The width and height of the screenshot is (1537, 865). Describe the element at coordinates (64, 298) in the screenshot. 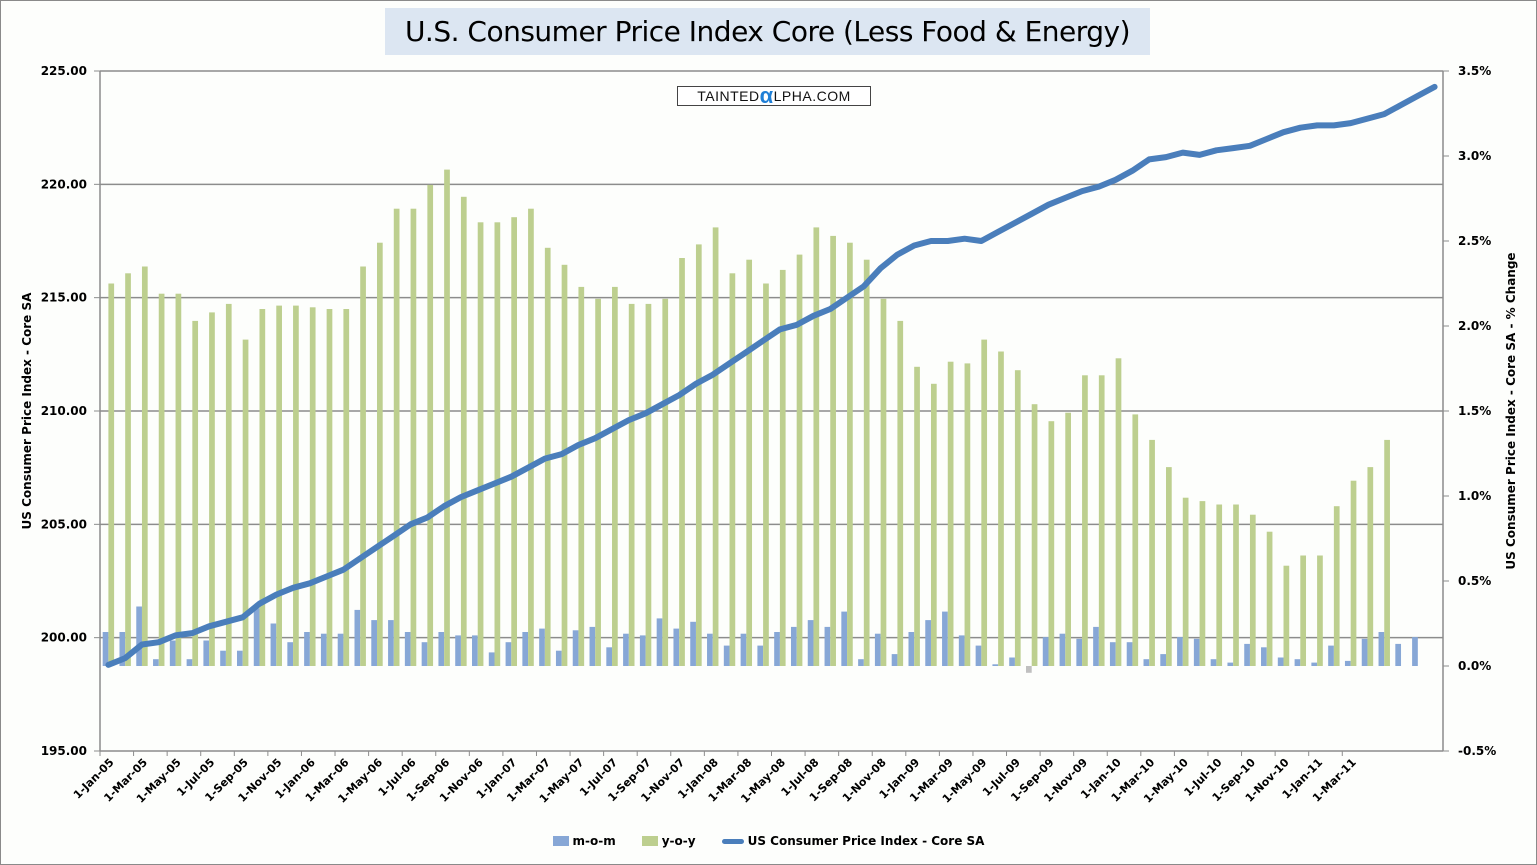

I see `left-tick-label: 215.00` at that location.